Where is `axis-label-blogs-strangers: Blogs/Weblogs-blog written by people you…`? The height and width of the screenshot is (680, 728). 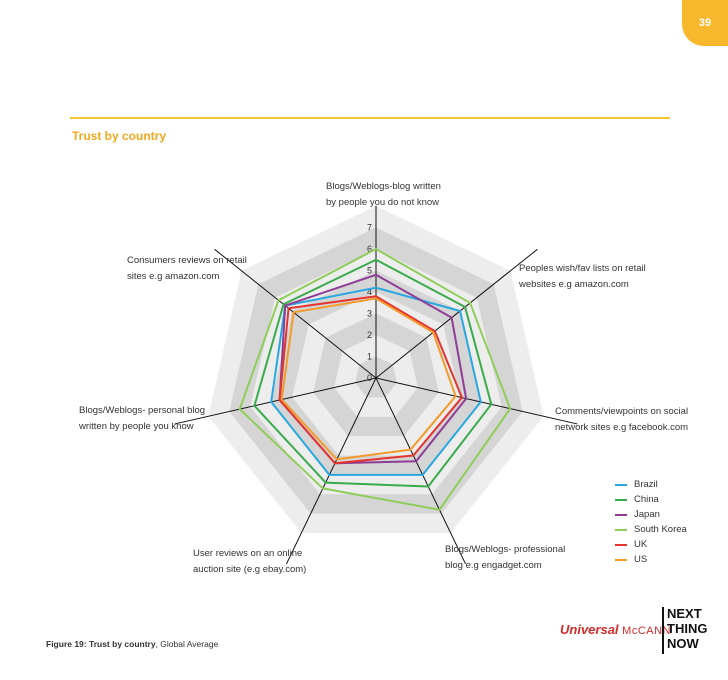 axis-label-blogs-strangers: Blogs/Weblogs-blog written by people you… is located at coordinates (383, 194).